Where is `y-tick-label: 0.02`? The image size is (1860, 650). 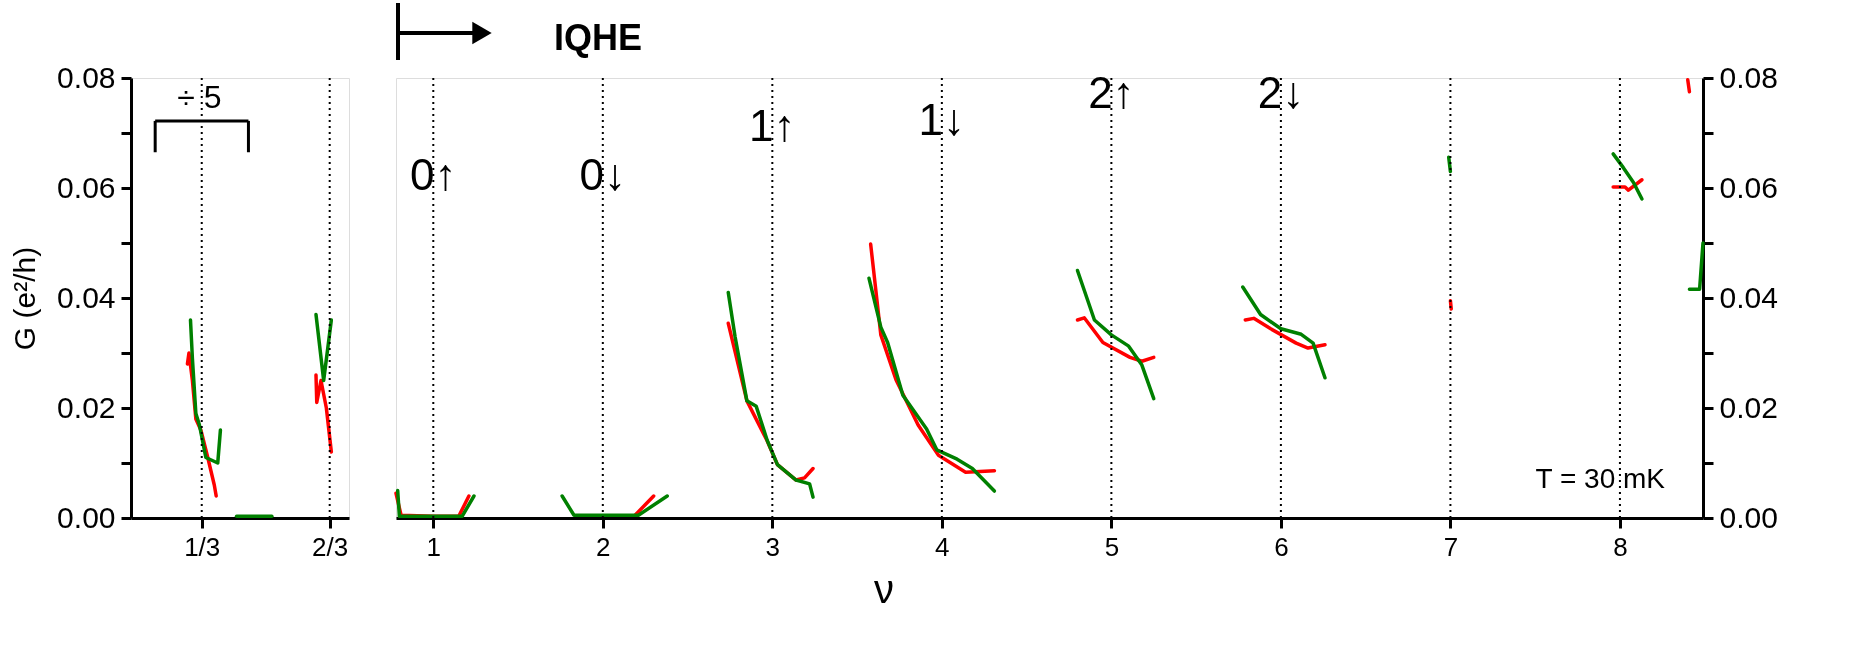
y-tick-label: 0.02 is located at coordinates (86, 407).